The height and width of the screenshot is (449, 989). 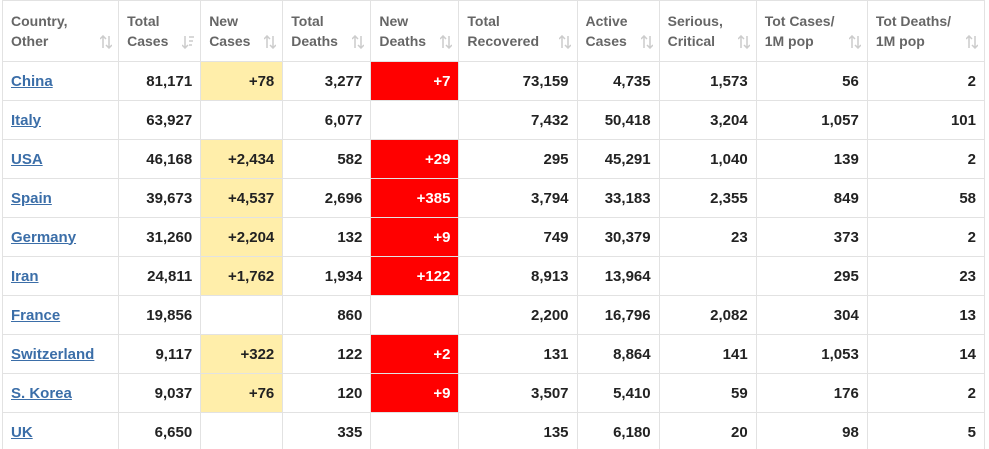 What do you see at coordinates (811, 81) in the screenshot?
I see `table-cell: 56` at bounding box center [811, 81].